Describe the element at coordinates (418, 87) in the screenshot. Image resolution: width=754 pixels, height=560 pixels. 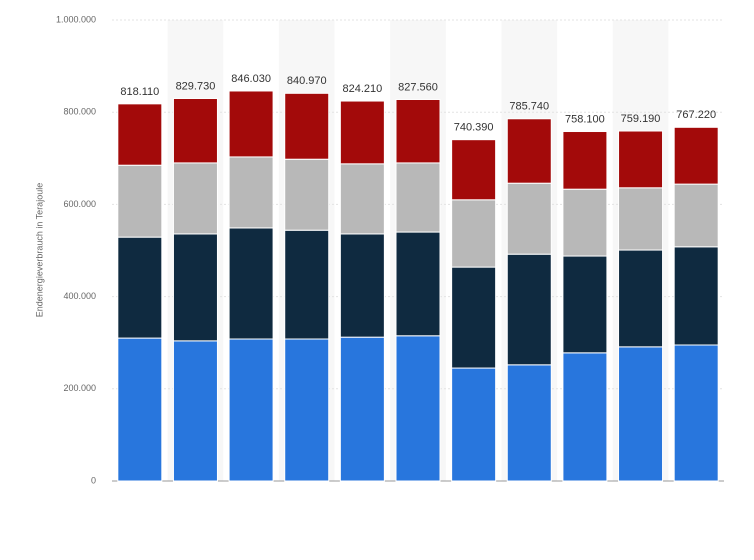
I see `total-label: 827.560` at that location.